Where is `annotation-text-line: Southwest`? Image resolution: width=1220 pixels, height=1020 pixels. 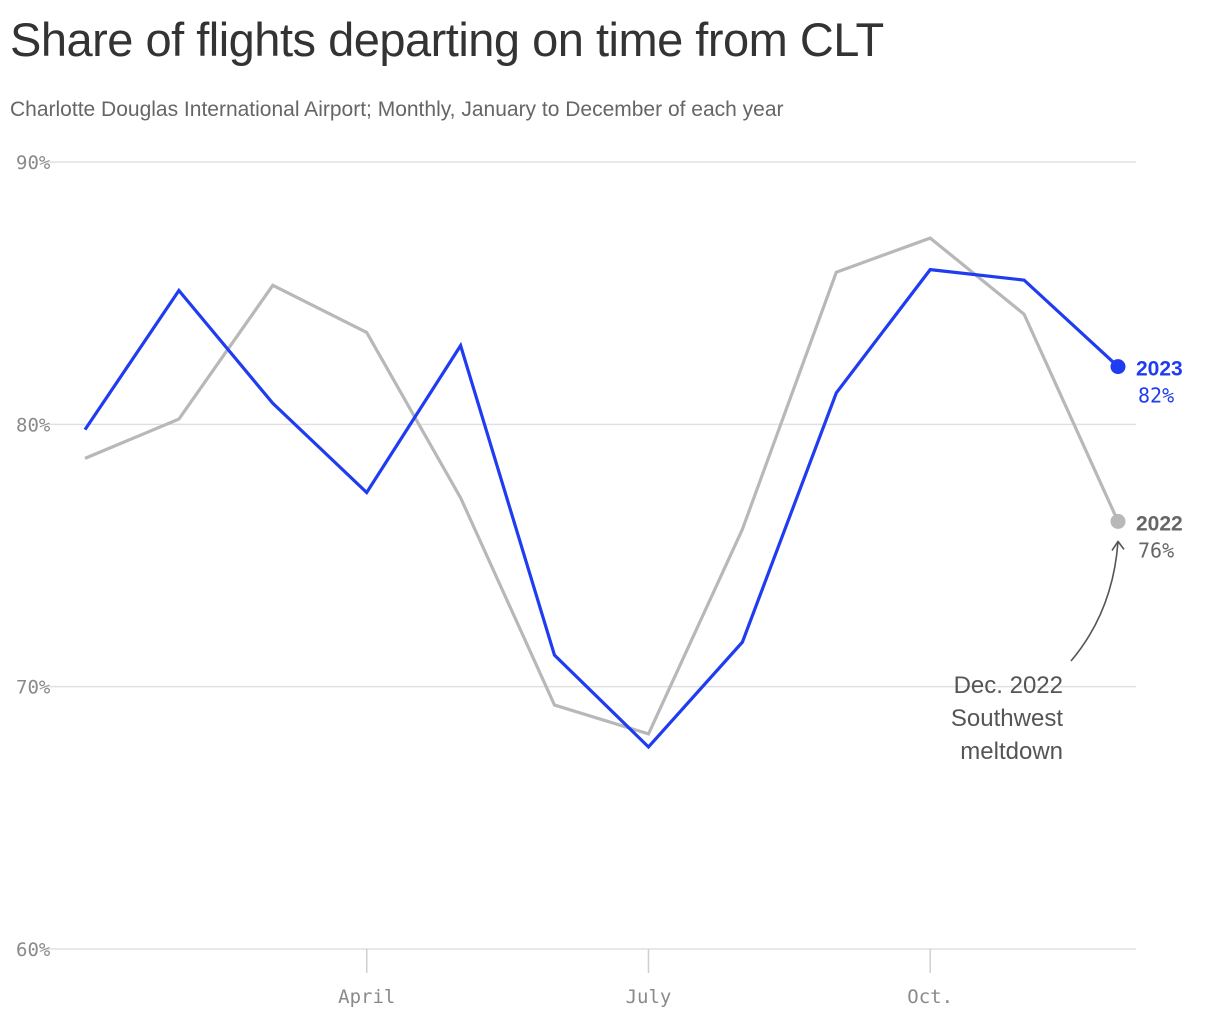 annotation-text-line: Southwest is located at coordinates (1007, 718).